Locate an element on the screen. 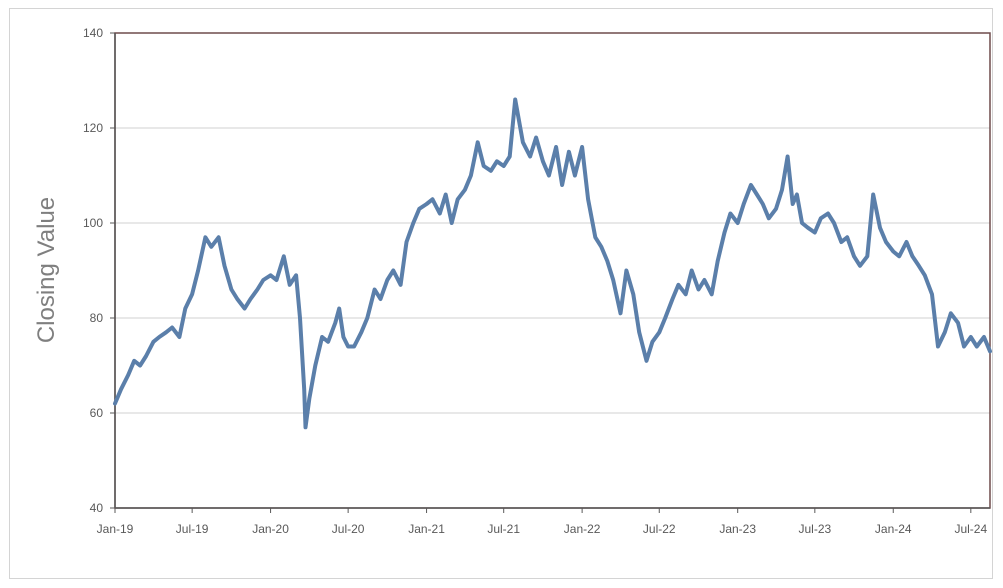  x-tick-label: Jan-24 is located at coordinates (893, 529).